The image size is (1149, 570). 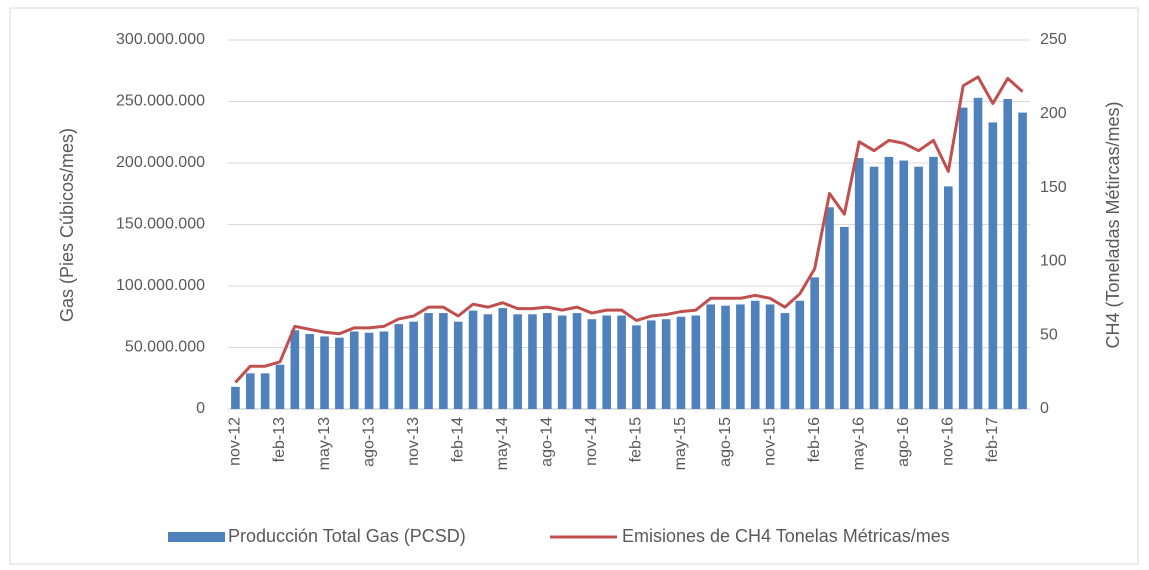 I want to click on y2-tick-label: 150, so click(x=1053, y=187).